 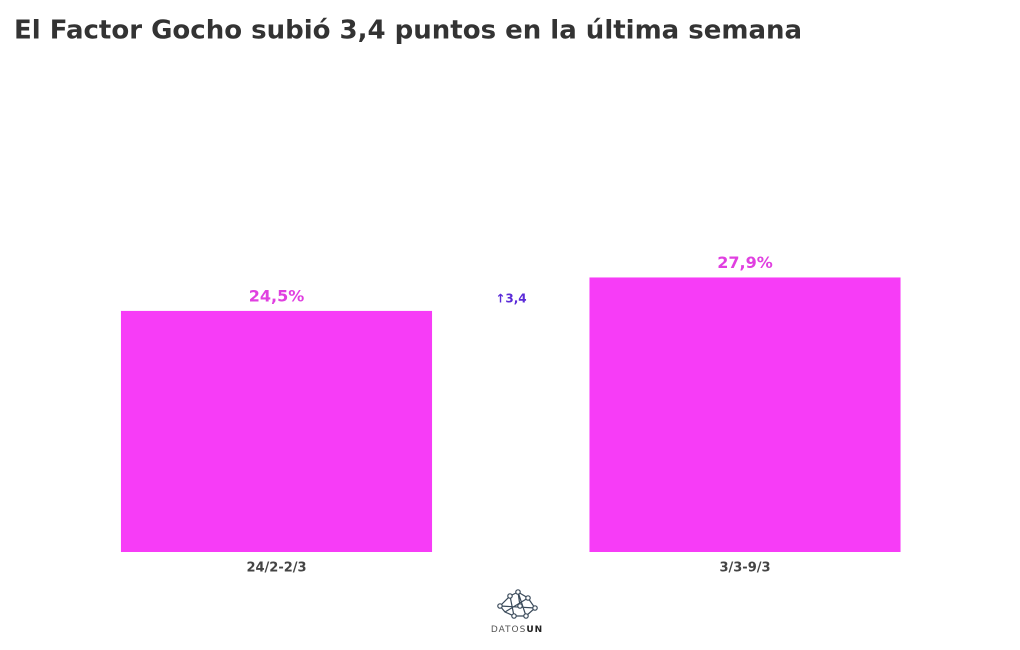 What do you see at coordinates (517, 604) in the screenshot?
I see `logo-icon` at bounding box center [517, 604].